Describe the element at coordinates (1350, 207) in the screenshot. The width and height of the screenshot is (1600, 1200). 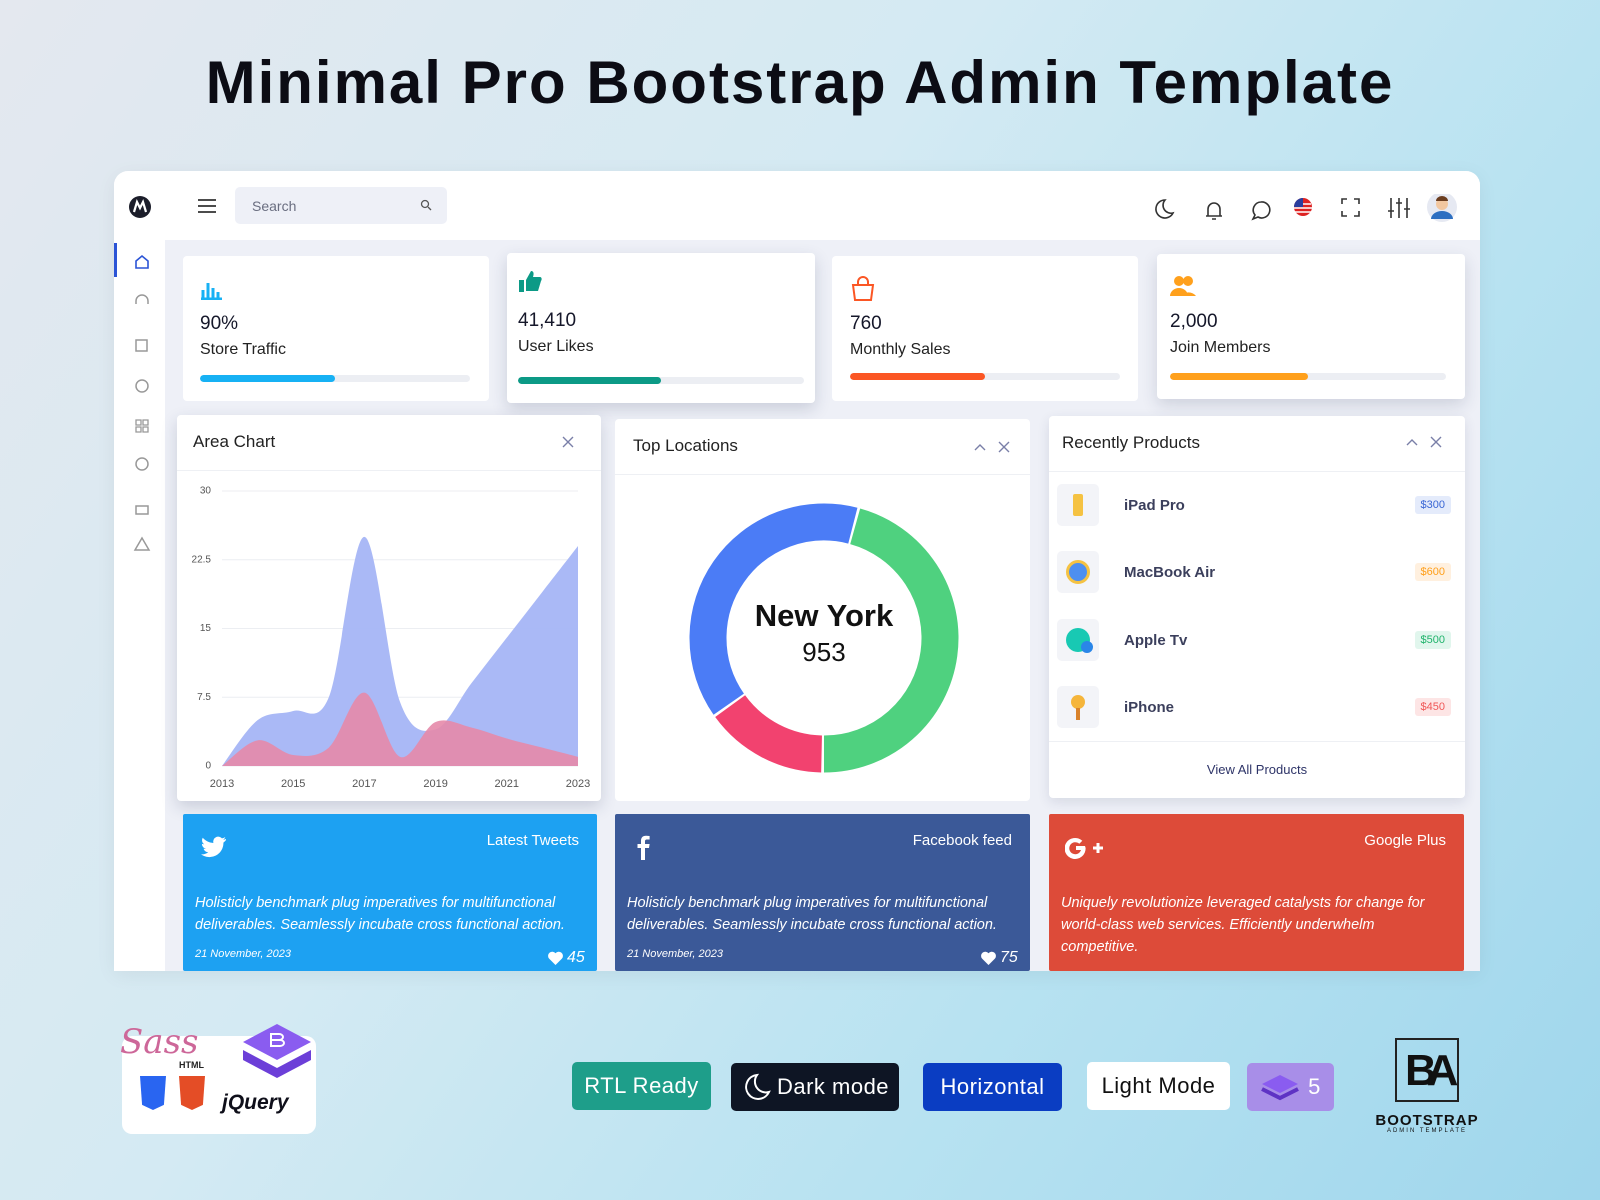
I see `fullscreen` at that location.